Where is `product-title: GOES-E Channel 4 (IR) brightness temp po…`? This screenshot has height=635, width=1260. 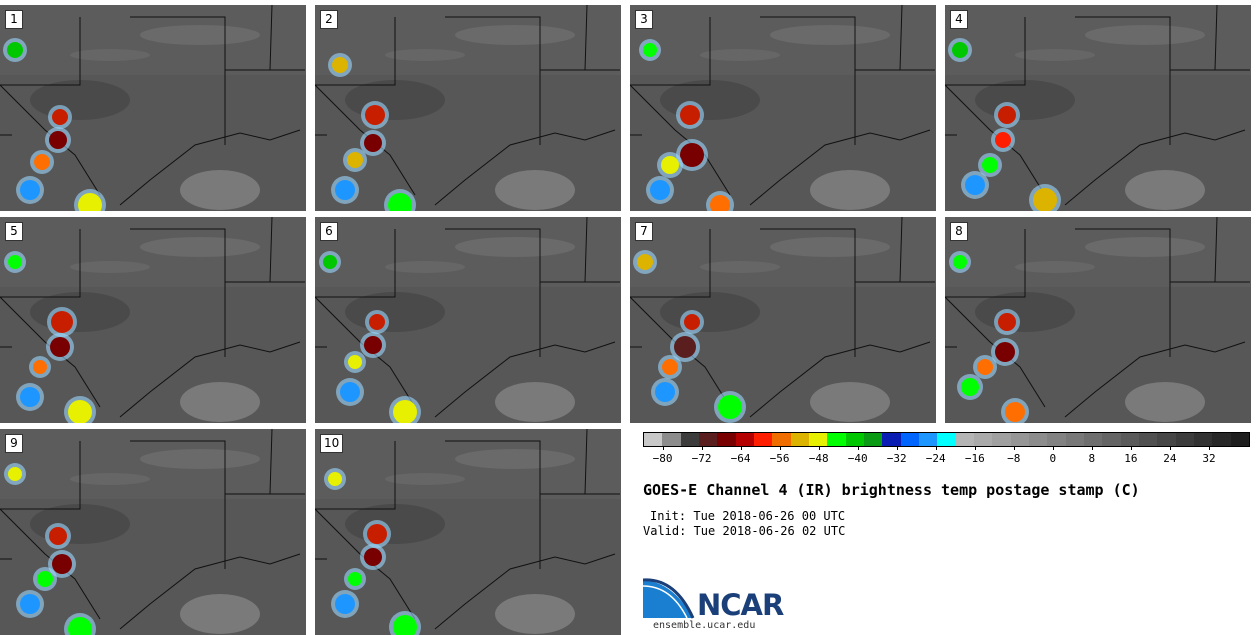 product-title: GOES-E Channel 4 (IR) brightness temp po… is located at coordinates (891, 490).